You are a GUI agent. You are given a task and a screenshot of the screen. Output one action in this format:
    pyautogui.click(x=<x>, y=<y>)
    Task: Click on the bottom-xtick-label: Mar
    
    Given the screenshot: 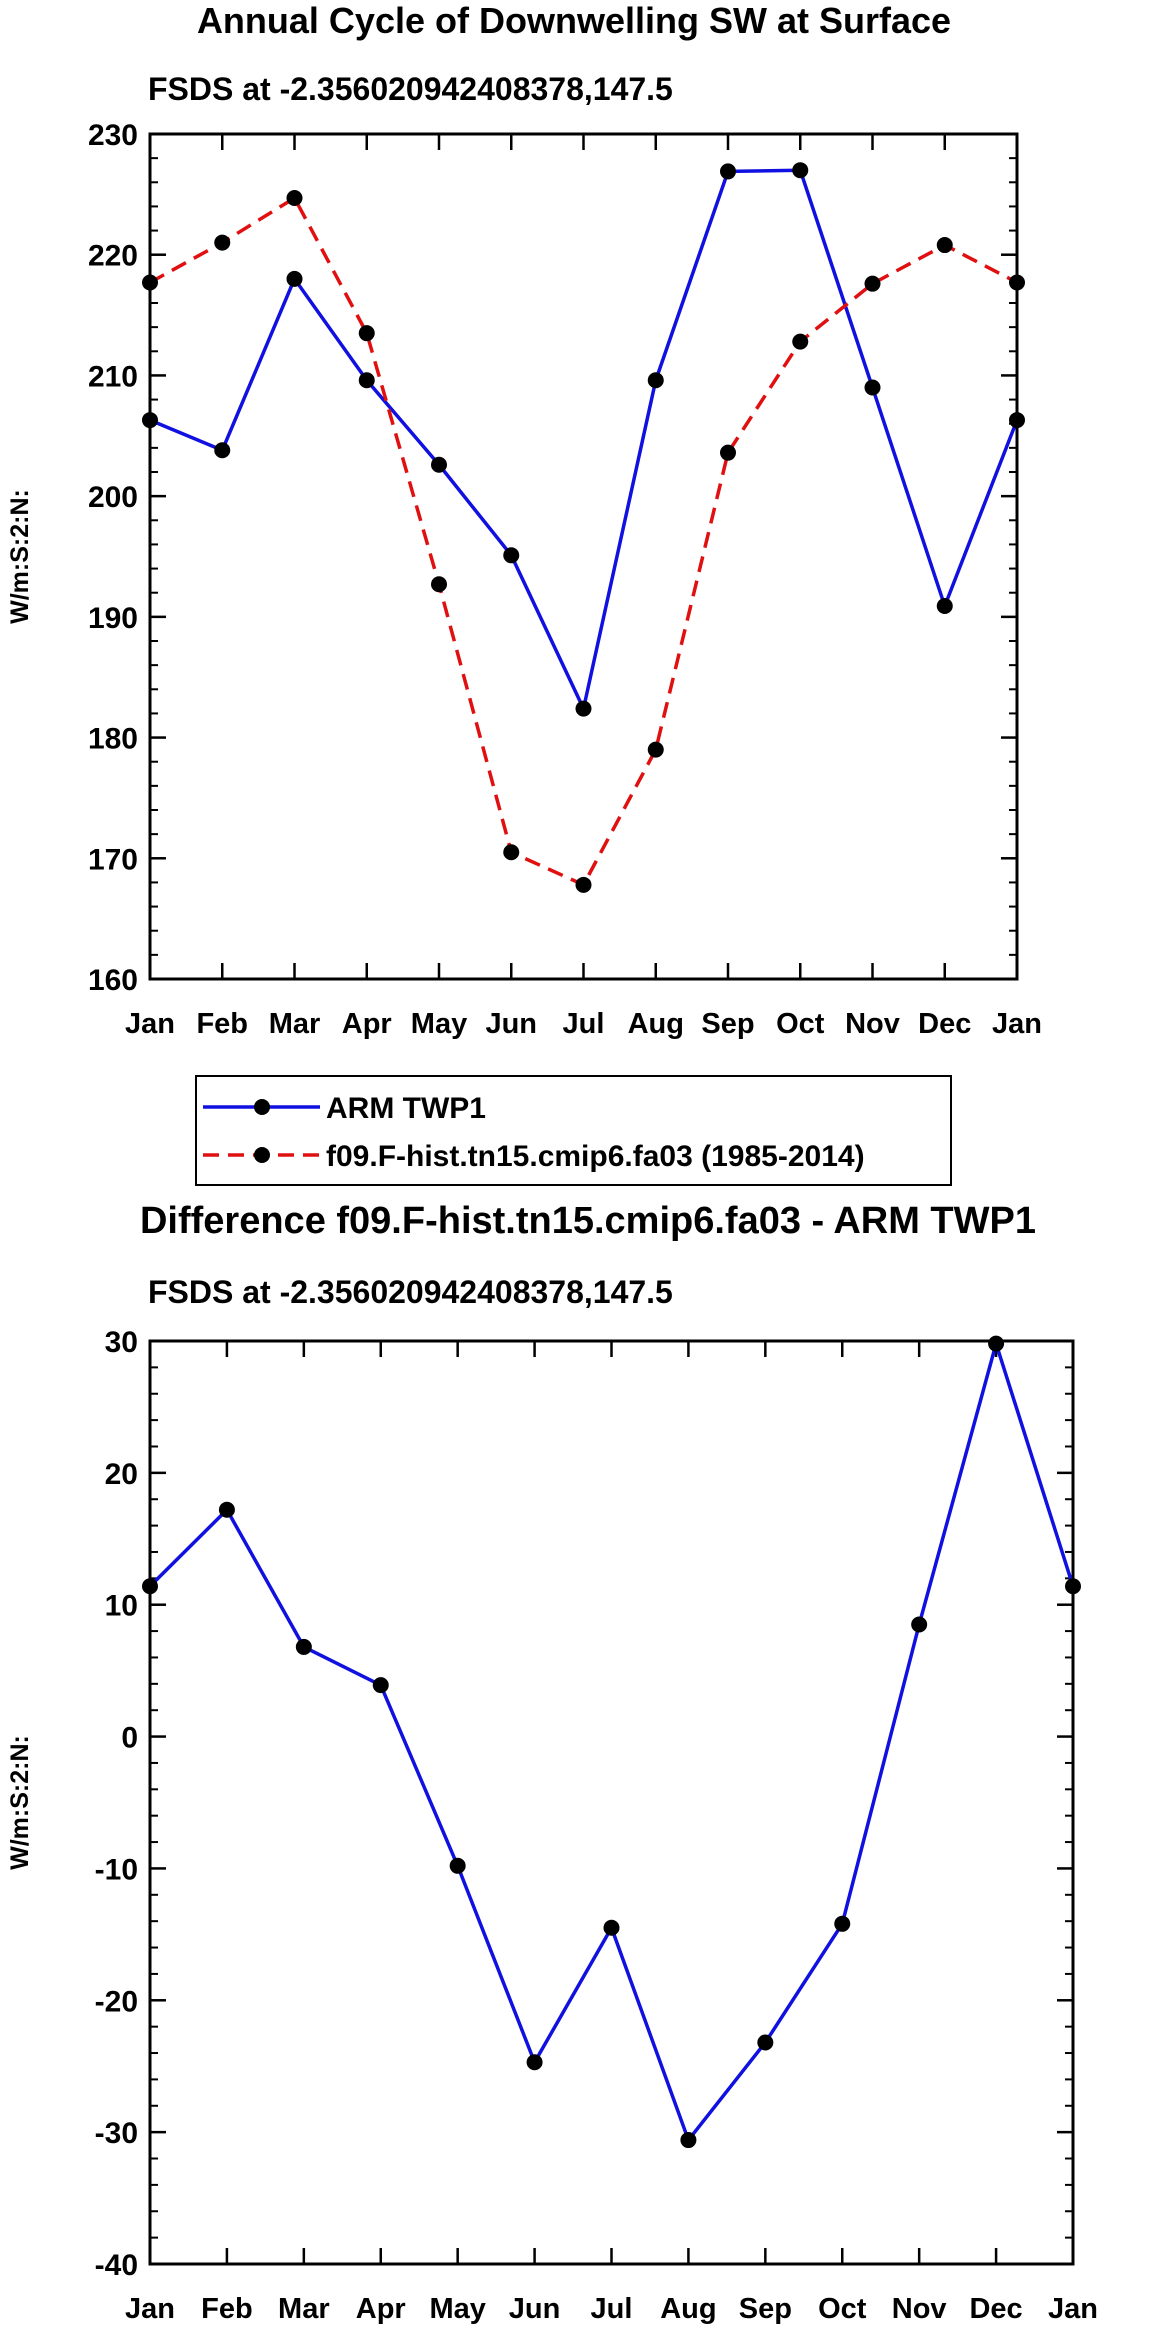 What is the action you would take?
    pyautogui.click(x=304, y=2309)
    